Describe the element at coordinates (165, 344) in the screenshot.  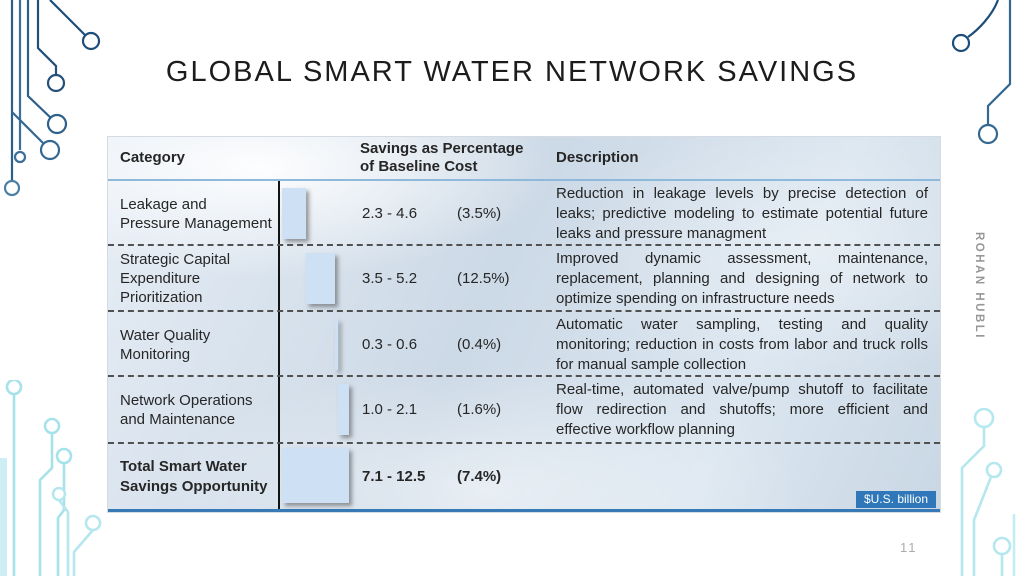
I see `category-cell: Water Quality Monitoring` at that location.